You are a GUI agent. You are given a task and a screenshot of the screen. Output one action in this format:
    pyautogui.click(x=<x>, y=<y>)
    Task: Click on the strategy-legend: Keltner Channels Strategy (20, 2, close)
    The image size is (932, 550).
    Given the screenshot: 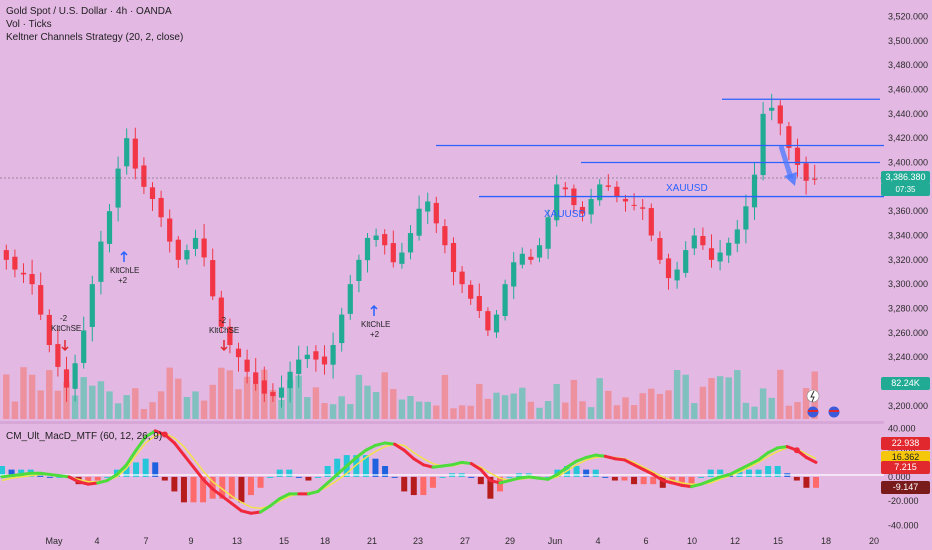 What is the action you would take?
    pyautogui.click(x=95, y=37)
    